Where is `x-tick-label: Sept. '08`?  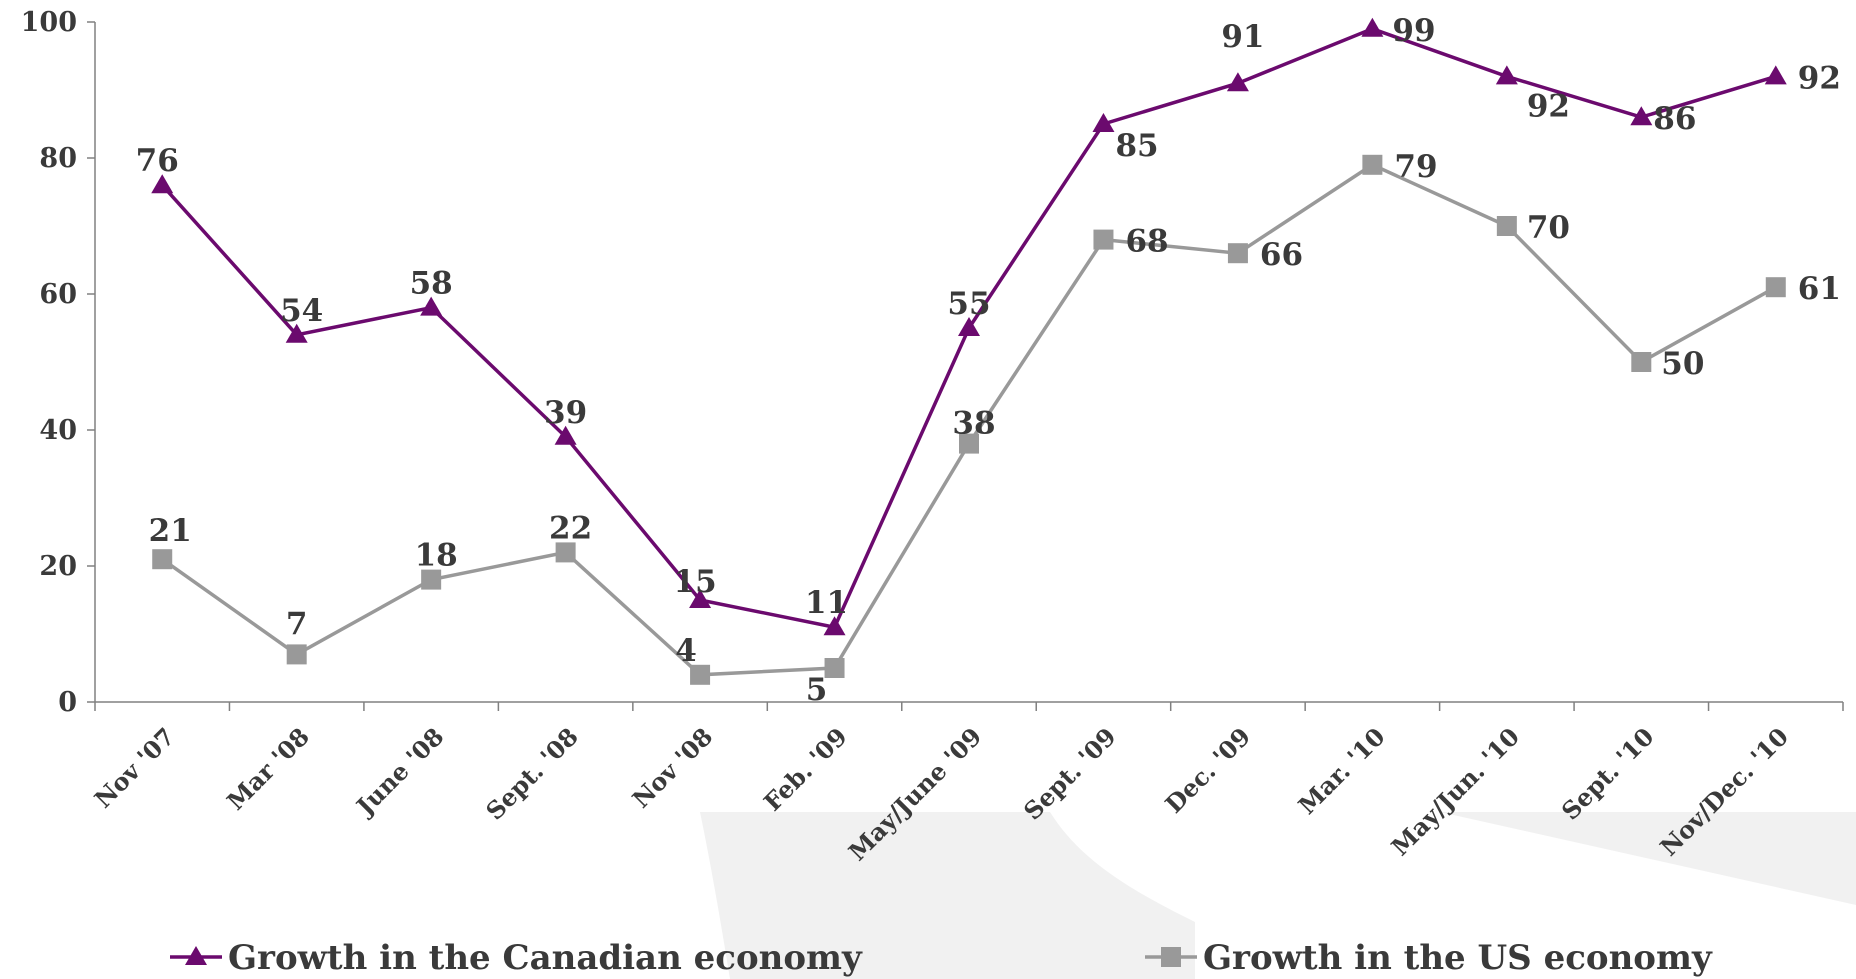 x-tick-label: Sept. '08 is located at coordinates (532, 774).